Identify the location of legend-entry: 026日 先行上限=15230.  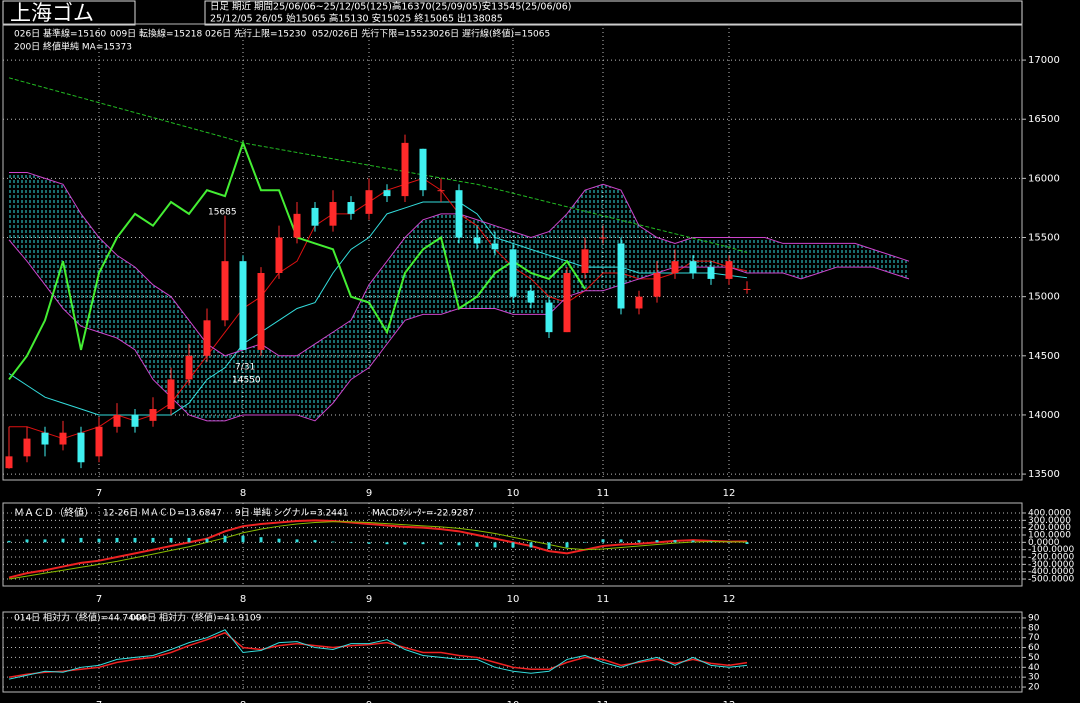
(255, 34).